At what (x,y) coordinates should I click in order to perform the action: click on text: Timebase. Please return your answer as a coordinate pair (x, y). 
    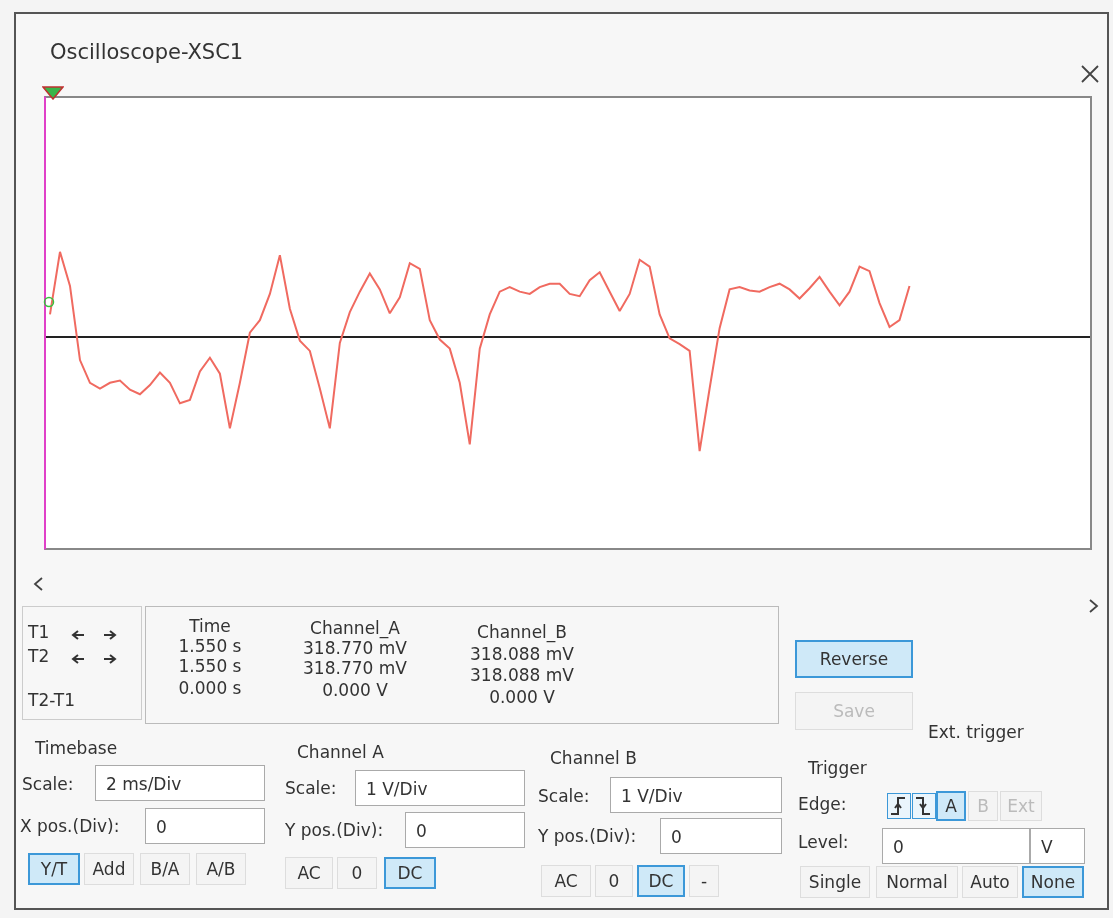
    Looking at the image, I should click on (76, 748).